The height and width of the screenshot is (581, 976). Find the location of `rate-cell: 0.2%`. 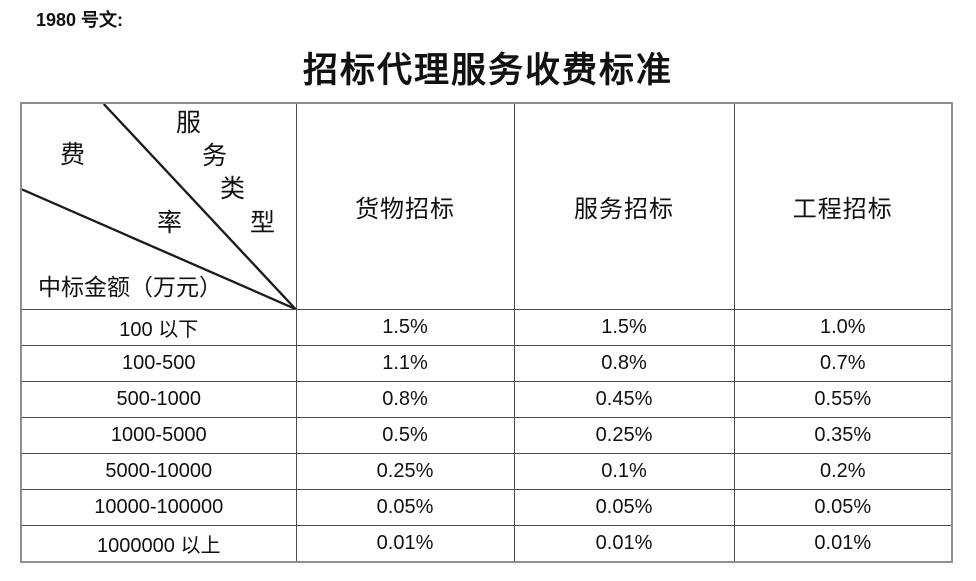

rate-cell: 0.2% is located at coordinates (843, 471).